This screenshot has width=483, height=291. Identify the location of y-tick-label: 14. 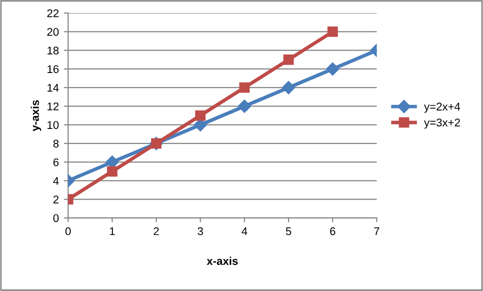
(53, 88).